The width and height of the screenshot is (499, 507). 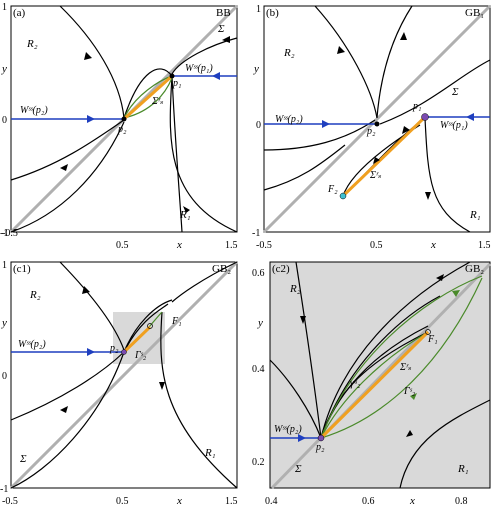 What do you see at coordinates (432, 339) in the screenshot?
I see `point-label: F₁` at bounding box center [432, 339].